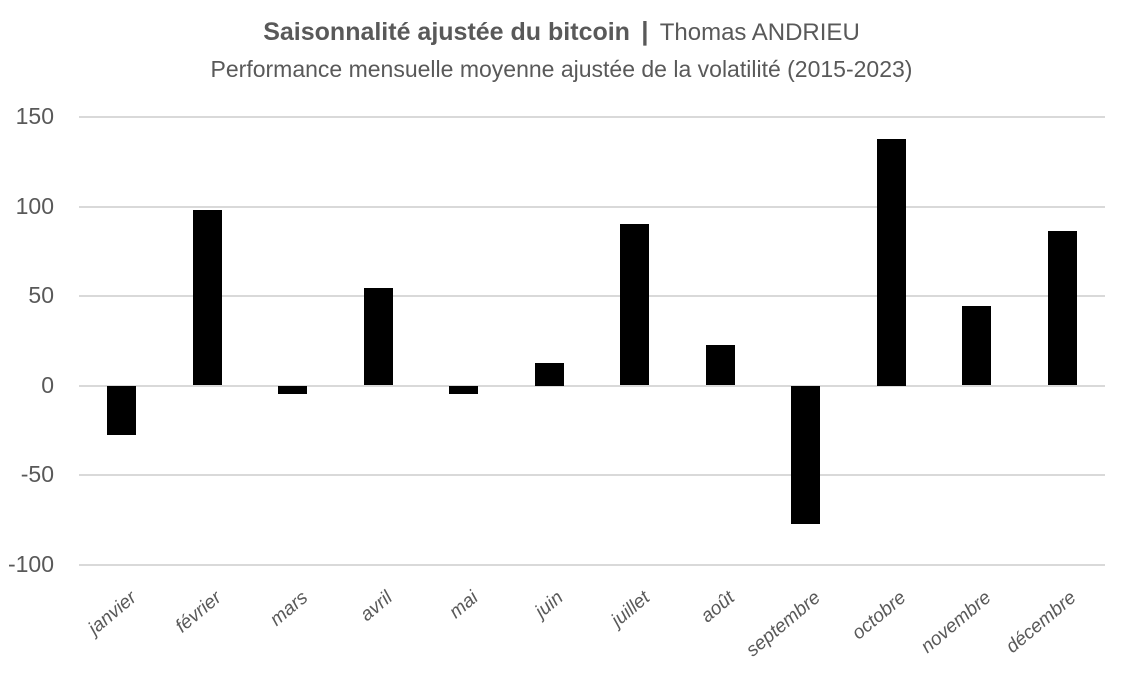 Image resolution: width=1123 pixels, height=673 pixels. Describe the element at coordinates (464, 389) in the screenshot. I see `bar-mai` at that location.